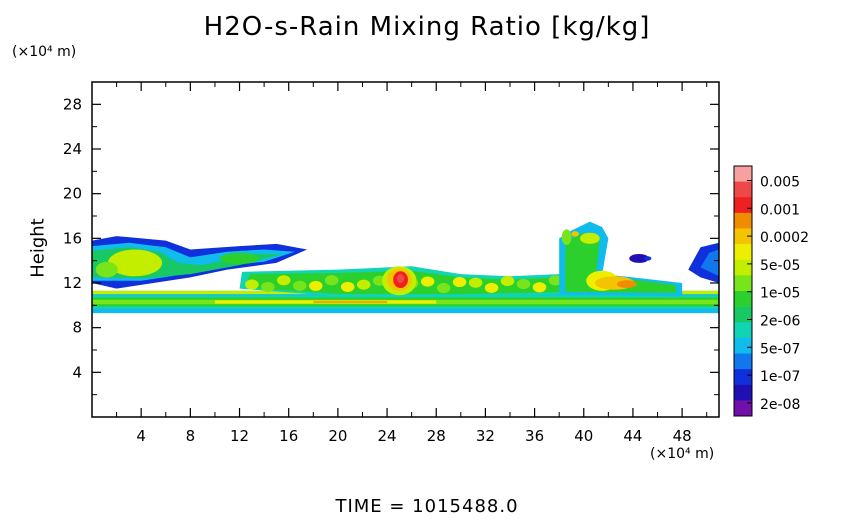  Describe the element at coordinates (626, 284) in the screenshot. I see `tower-hot` at that location.